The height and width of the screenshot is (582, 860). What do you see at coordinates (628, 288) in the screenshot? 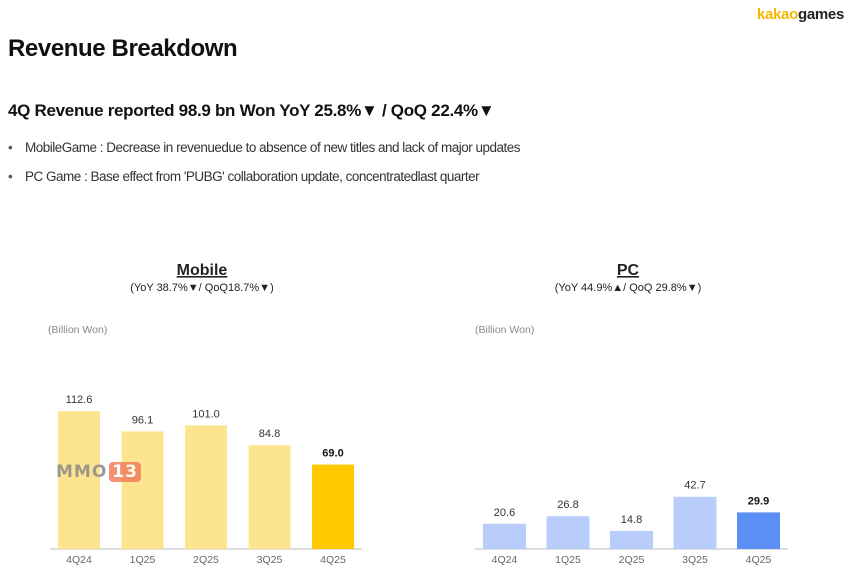
I see `pc-chart-subtitle: (YoY 44.9%▲/ QoQ 29.8%▼)` at bounding box center [628, 288].